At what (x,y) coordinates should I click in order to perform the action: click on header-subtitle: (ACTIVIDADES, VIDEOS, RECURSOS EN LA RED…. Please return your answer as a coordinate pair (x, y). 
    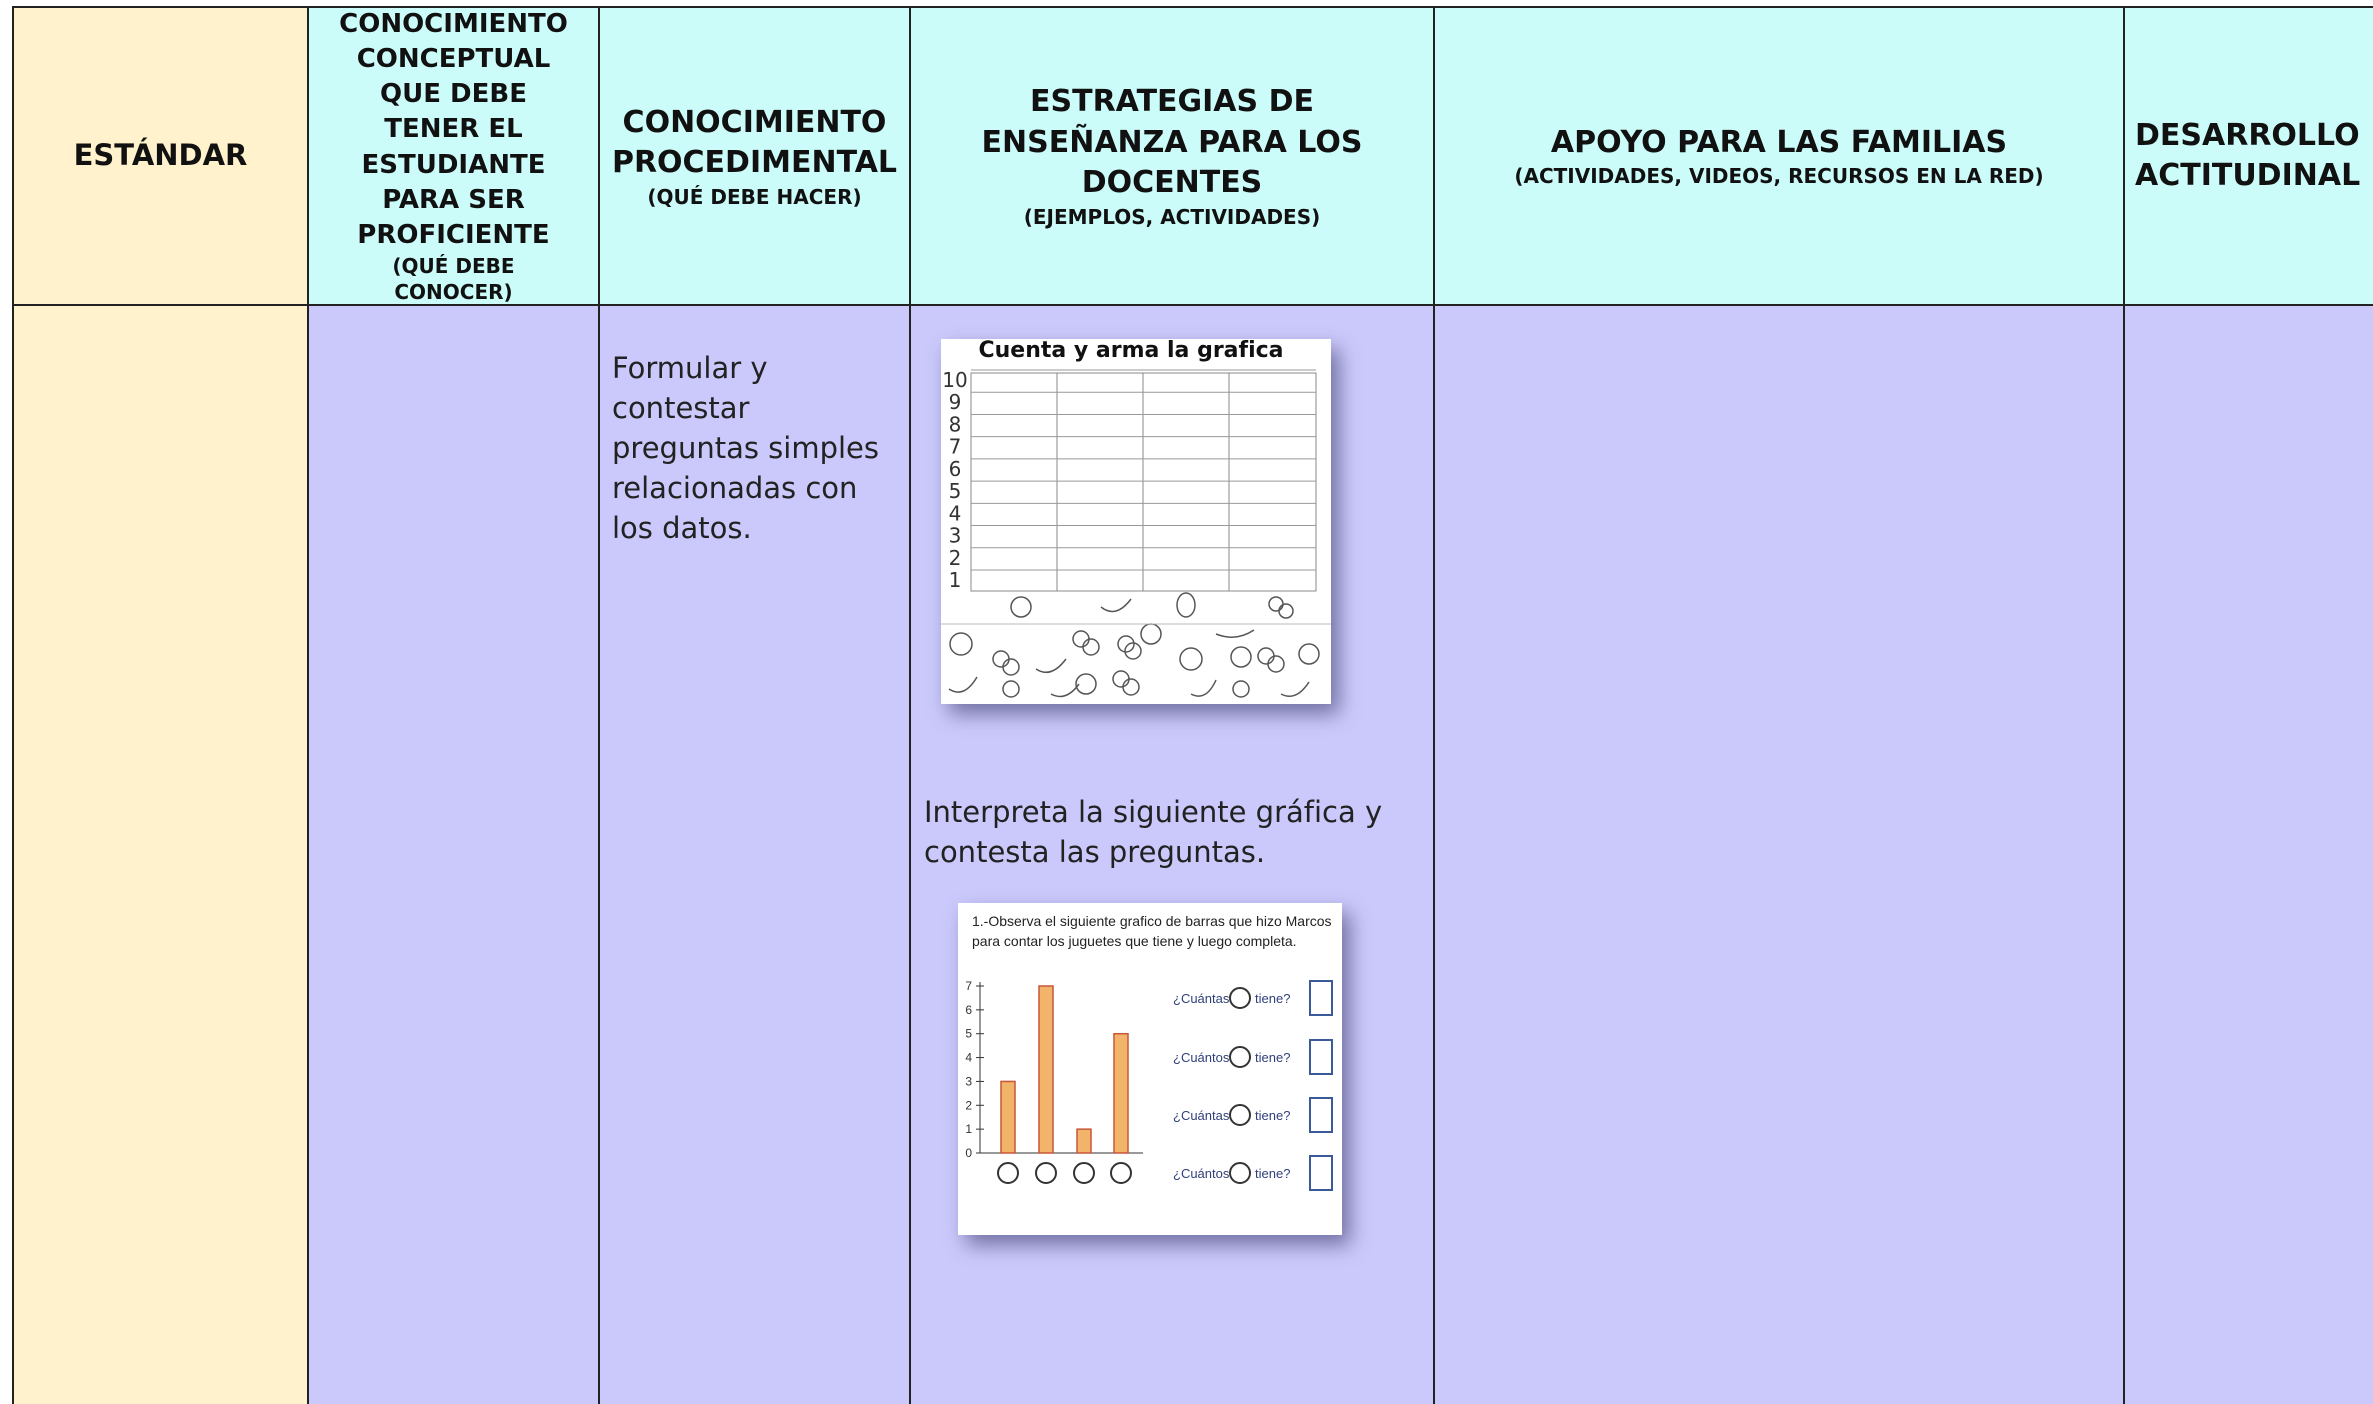
    Looking at the image, I should click on (1779, 176).